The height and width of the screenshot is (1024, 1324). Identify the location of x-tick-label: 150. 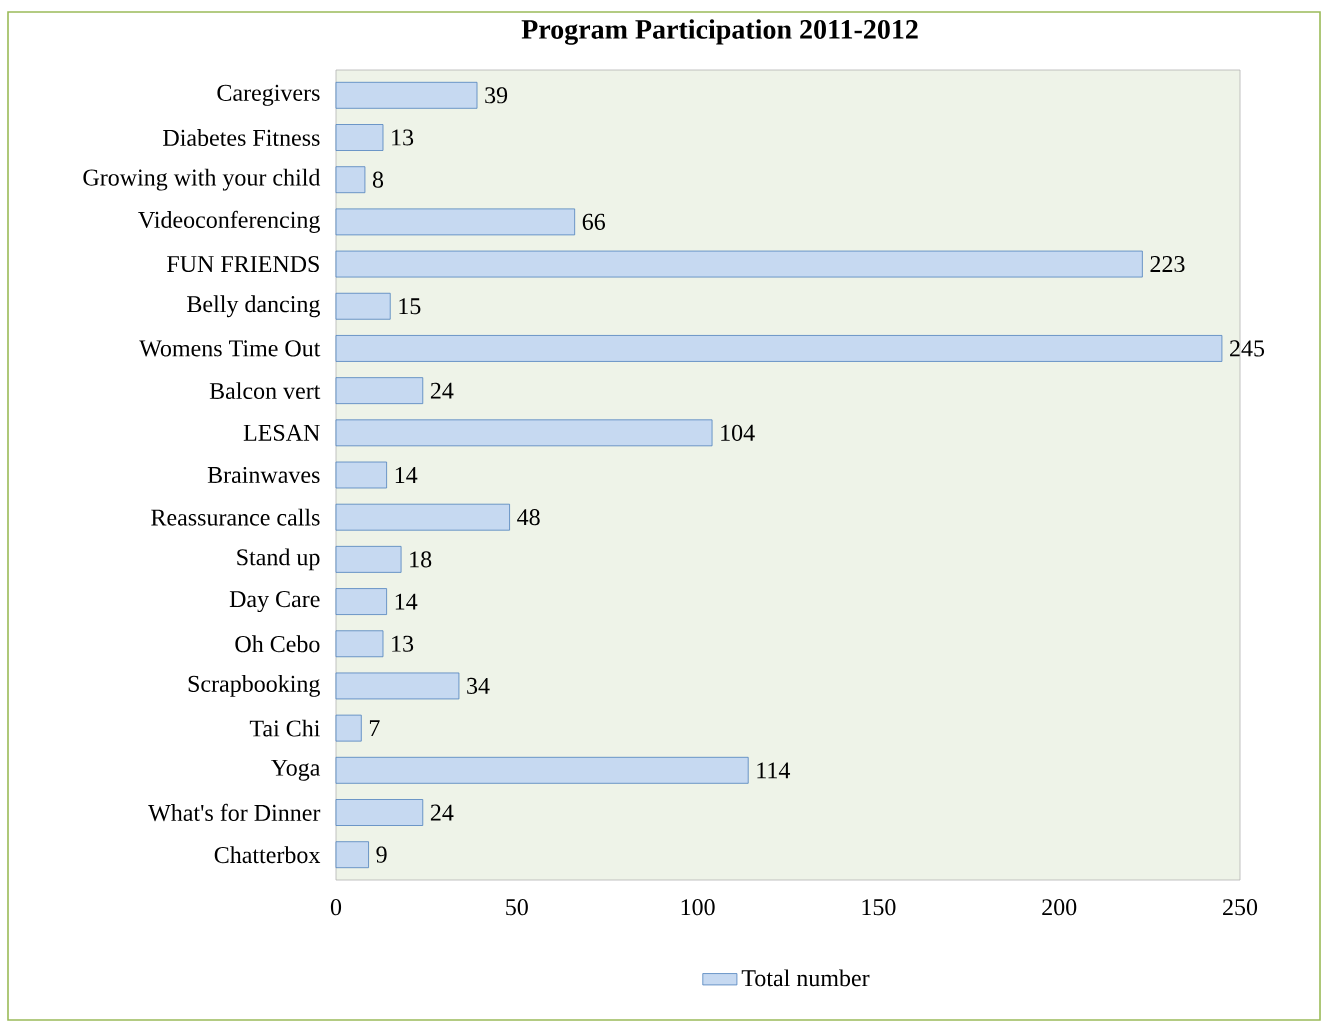
(879, 907).